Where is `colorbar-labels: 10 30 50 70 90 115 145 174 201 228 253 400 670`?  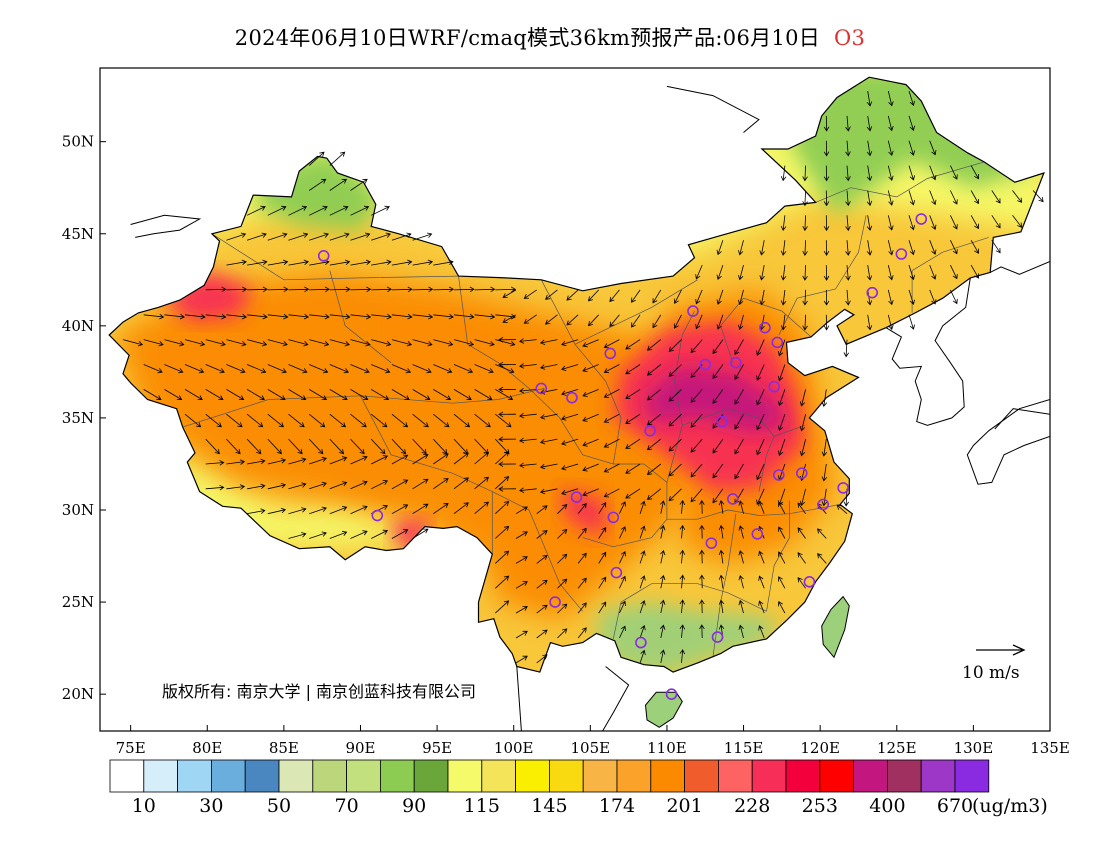
colorbar-labels: 10 30 50 70 90 115 145 174 201 228 253 400 670 is located at coordinates (552, 806).